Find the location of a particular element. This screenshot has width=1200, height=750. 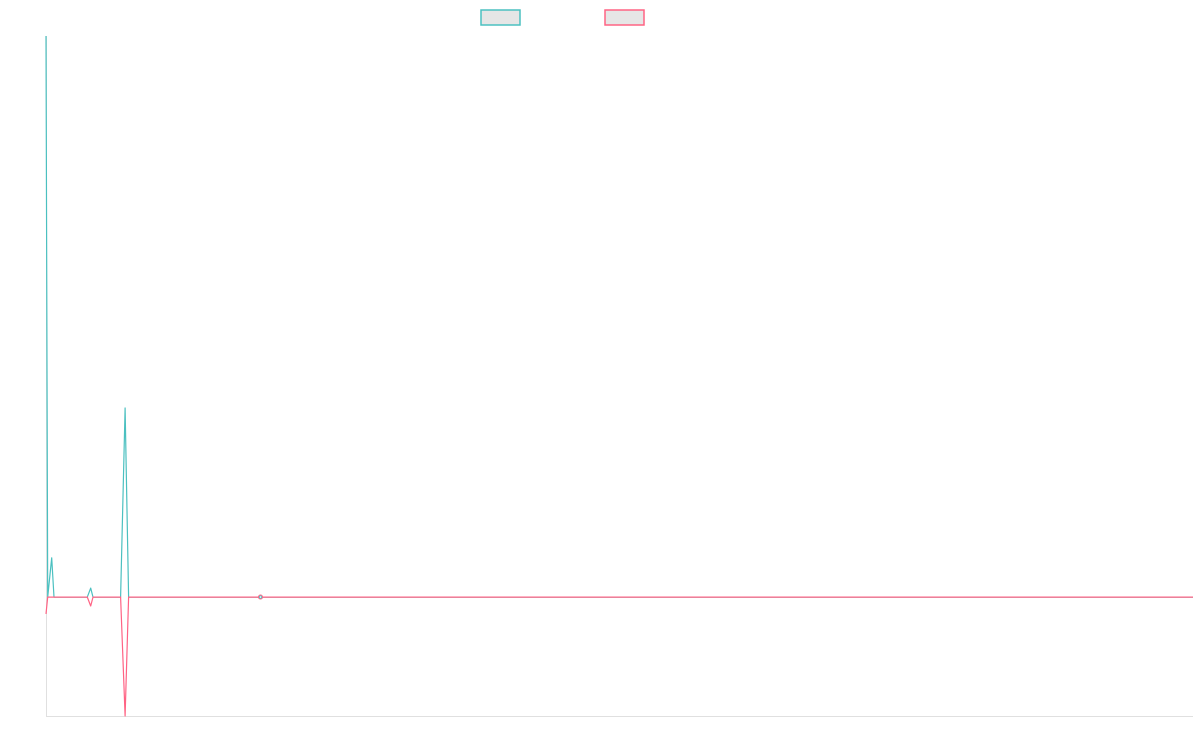

legend is located at coordinates (562, 17).